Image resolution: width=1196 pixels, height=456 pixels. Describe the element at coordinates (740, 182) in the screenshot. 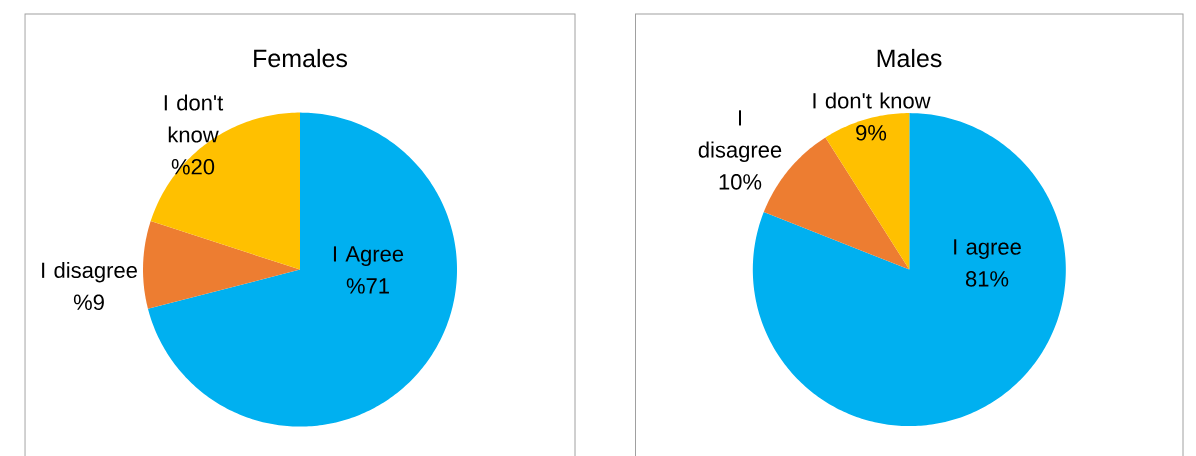

I see `data-label: 10%` at that location.